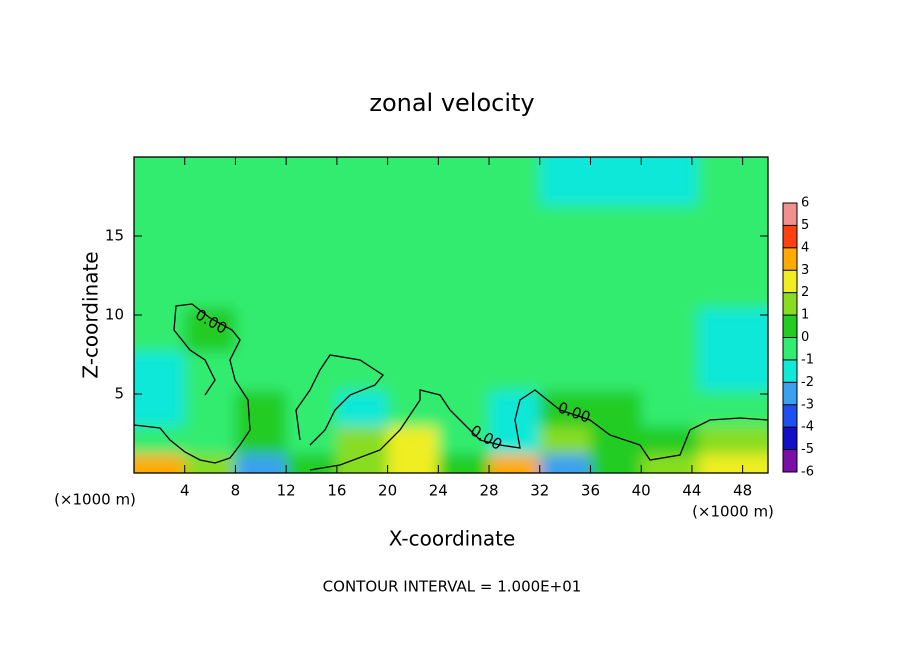  What do you see at coordinates (805, 292) in the screenshot?
I see `colorbar-tick-label: 2` at bounding box center [805, 292].